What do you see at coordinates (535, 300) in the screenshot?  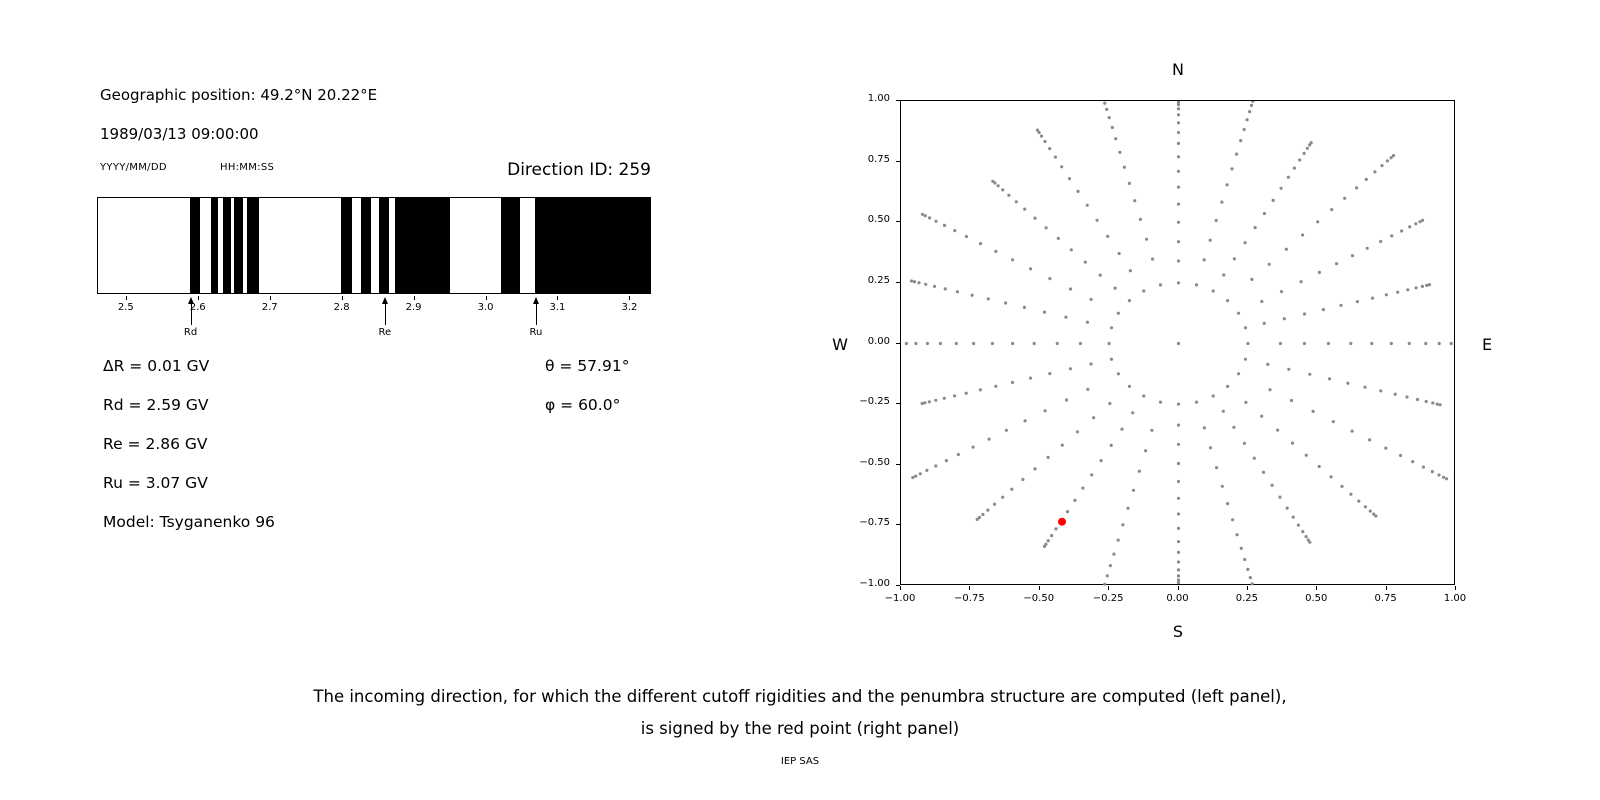 I see `ru-arrow-head` at bounding box center [535, 300].